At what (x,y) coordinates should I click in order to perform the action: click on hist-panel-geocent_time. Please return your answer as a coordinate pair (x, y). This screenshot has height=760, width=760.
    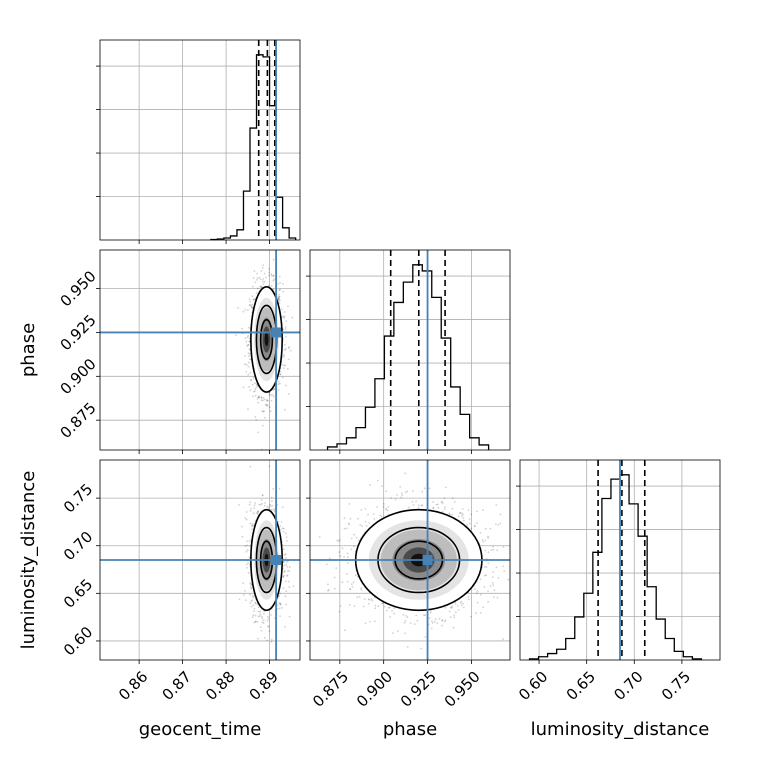
    Looking at the image, I should click on (198, 141).